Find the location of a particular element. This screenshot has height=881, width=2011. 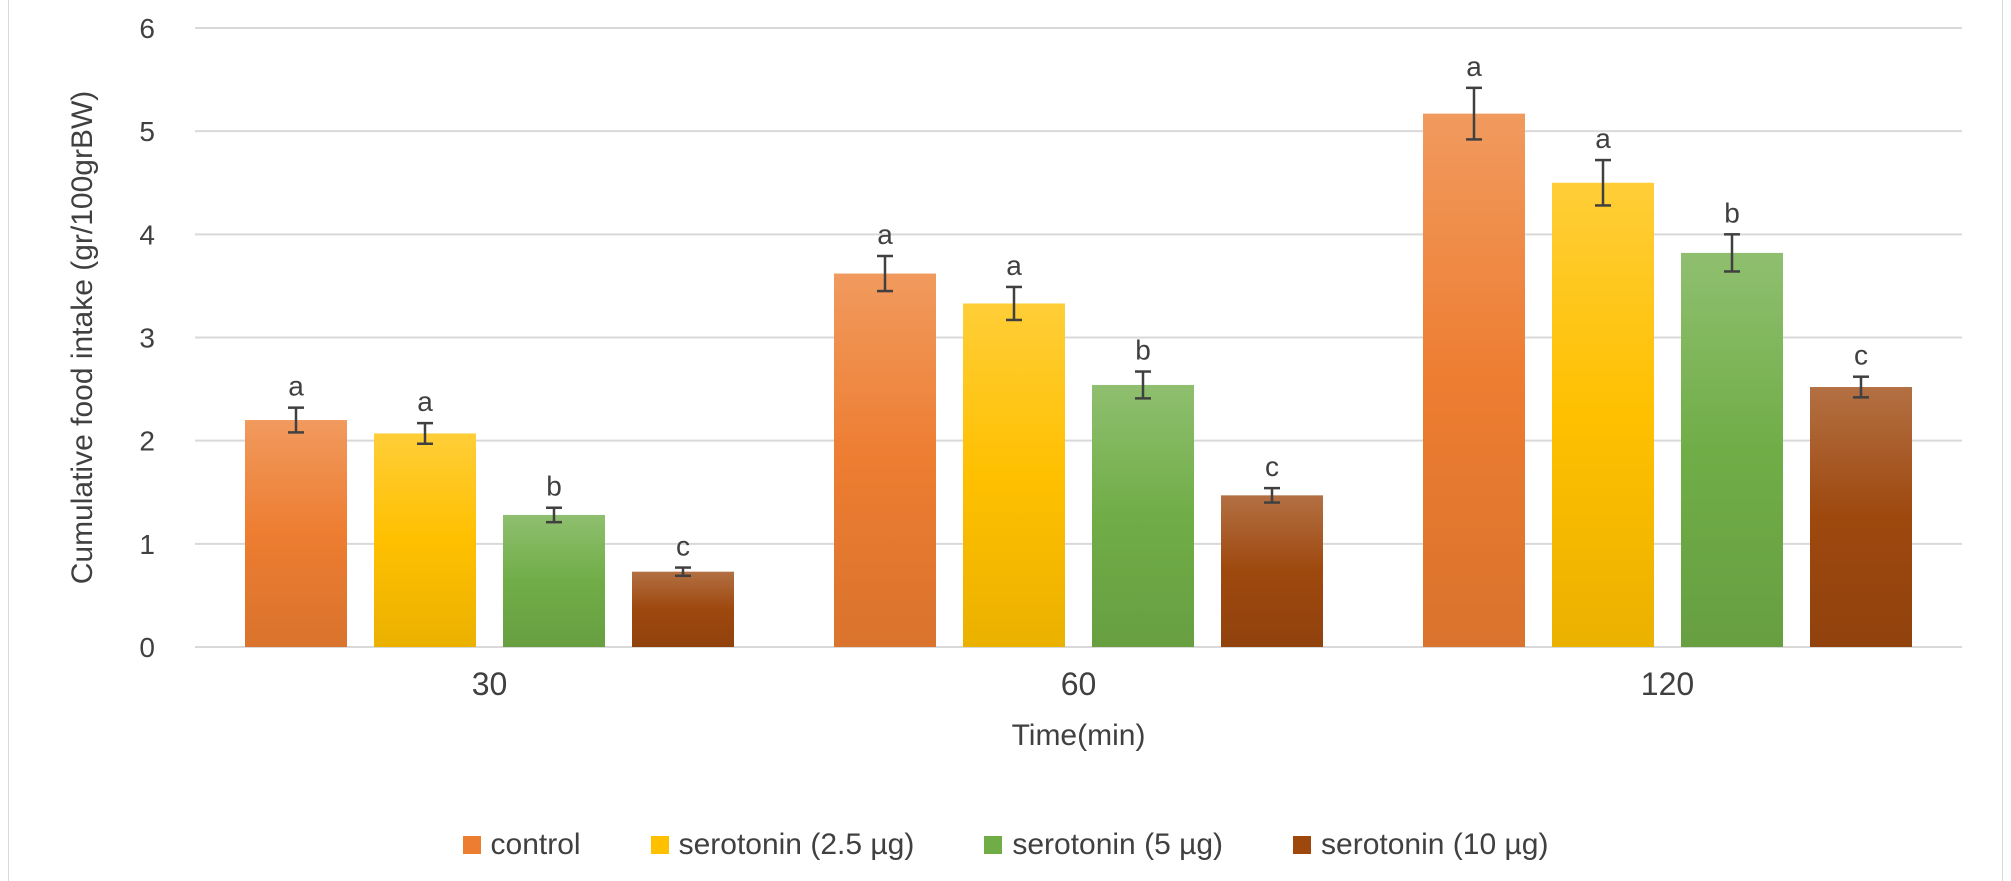

legend-item: serotonin (5 µg) is located at coordinates (1103, 845).